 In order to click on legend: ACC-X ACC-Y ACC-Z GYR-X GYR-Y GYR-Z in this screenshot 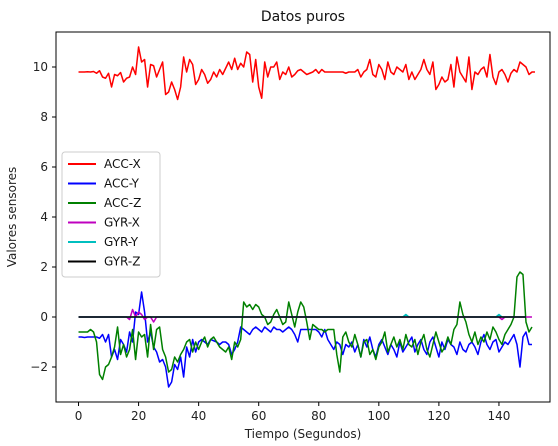, I will do `click(111, 214)`.